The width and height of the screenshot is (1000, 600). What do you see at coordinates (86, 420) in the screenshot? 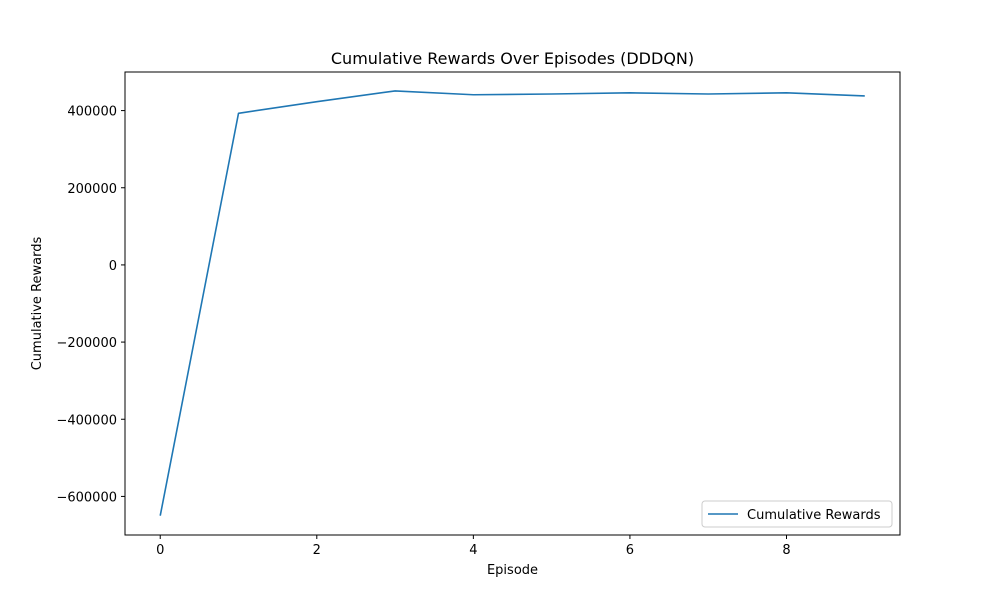
I see `y-tick-label: −400000` at bounding box center [86, 420].